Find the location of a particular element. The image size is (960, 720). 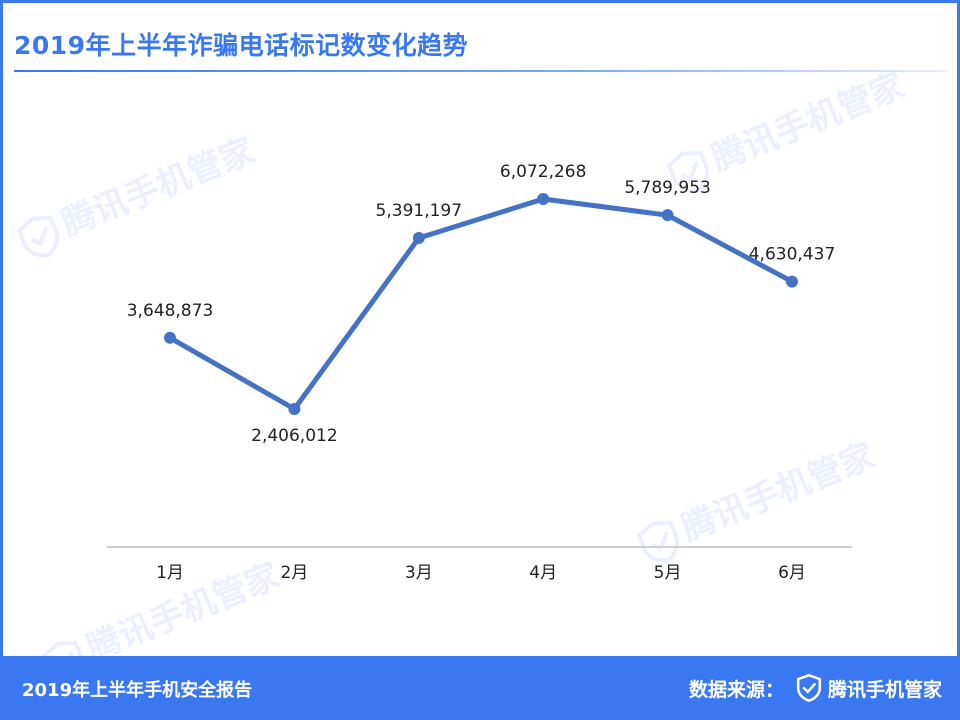

title-underline is located at coordinates (480, 71).